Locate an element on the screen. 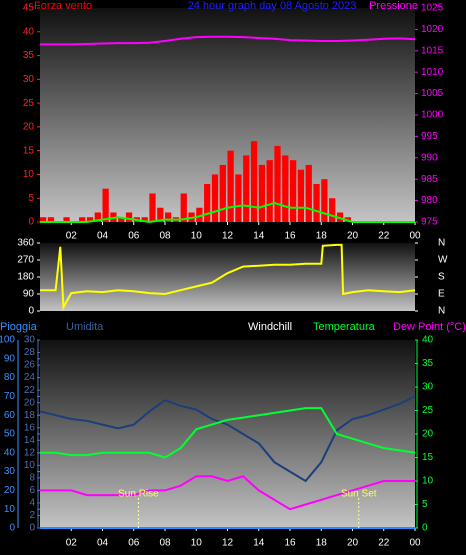  chart-title: 24 hour graph day 08 Agosto 2023 is located at coordinates (272, 6).